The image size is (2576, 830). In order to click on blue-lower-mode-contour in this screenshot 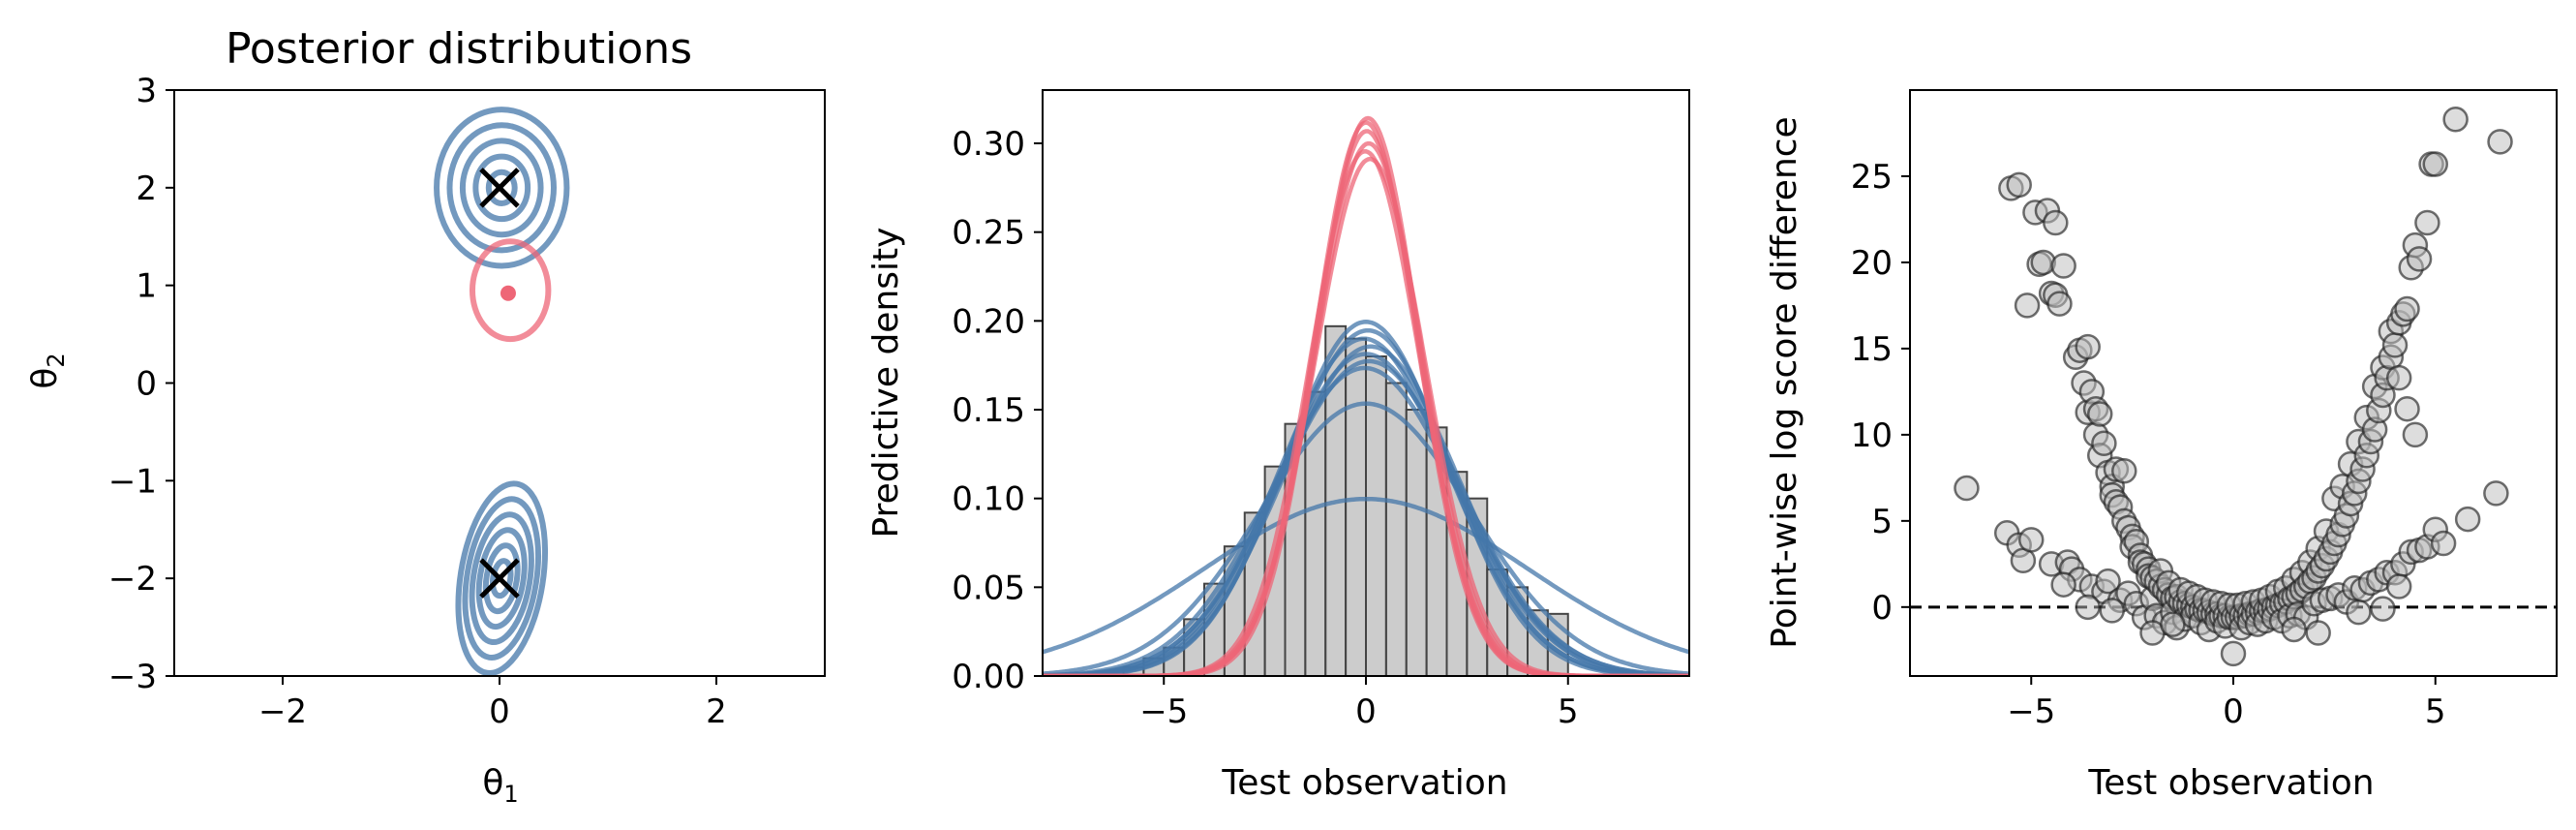, I will do `click(501, 578)`.